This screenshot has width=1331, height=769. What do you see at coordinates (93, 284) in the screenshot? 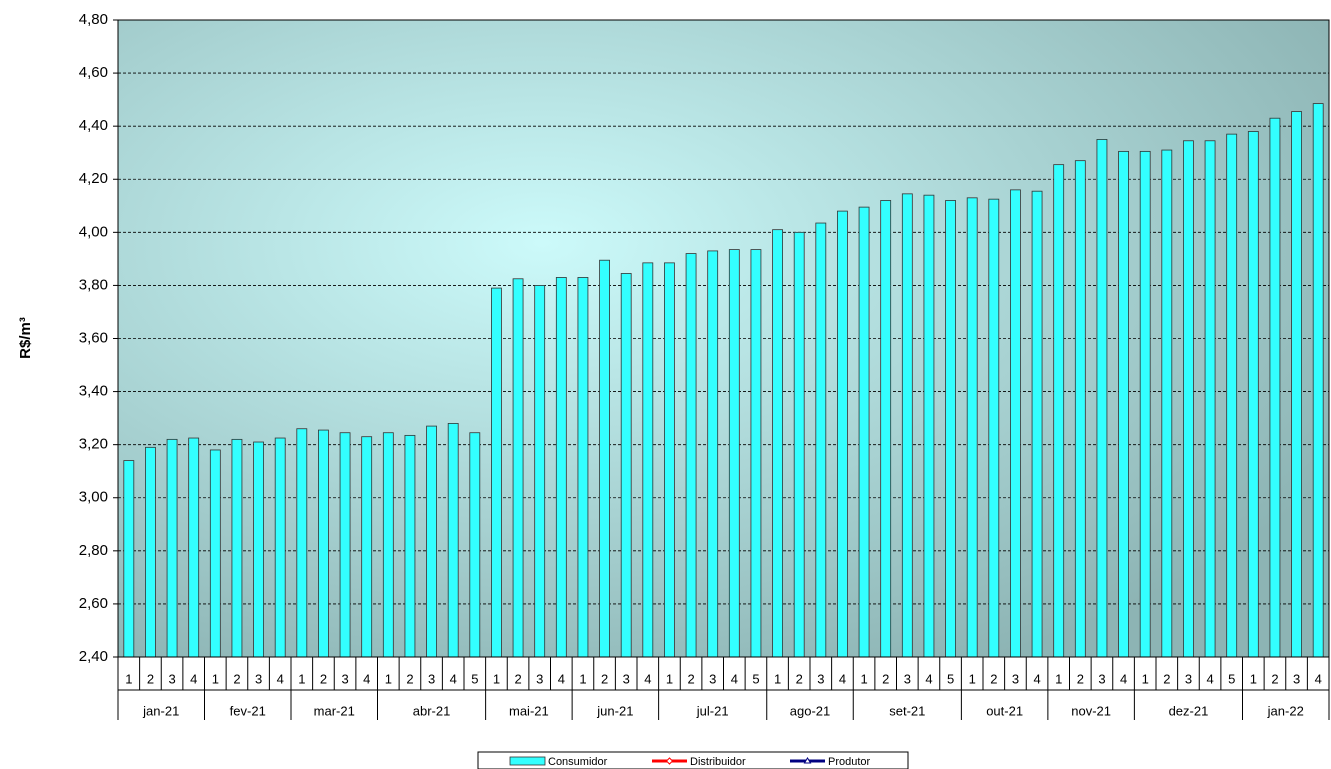
I see `y-tick-label: 3,80` at bounding box center [93, 284].